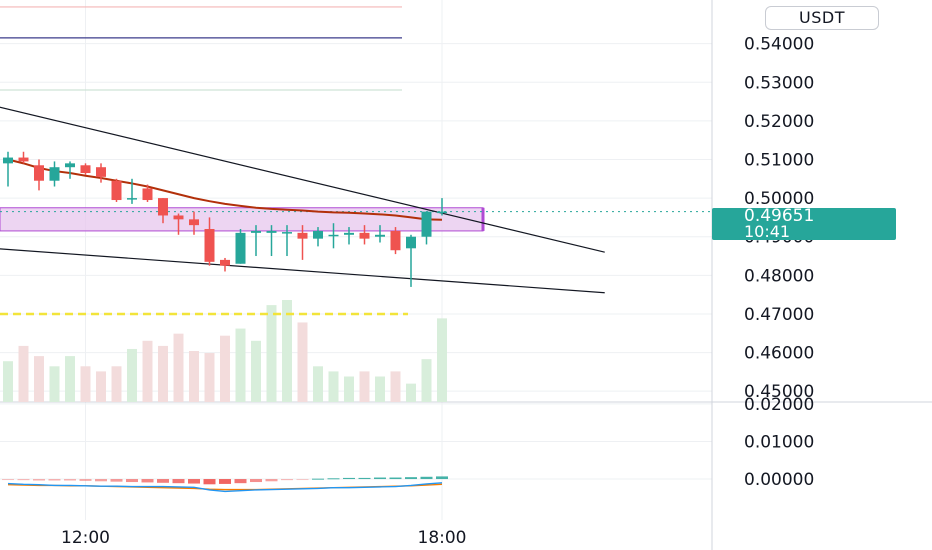 This screenshot has width=932, height=550. Describe the element at coordinates (779, 216) in the screenshot. I see `current-price-value: 0.49651` at that location.